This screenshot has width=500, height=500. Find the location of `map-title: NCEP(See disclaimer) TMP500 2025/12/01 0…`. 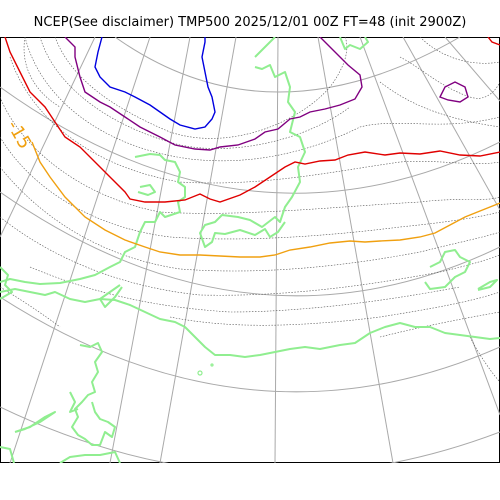

map-title: NCEP(See disclaimer) TMP500 2025/12/01 0… is located at coordinates (250, 22).